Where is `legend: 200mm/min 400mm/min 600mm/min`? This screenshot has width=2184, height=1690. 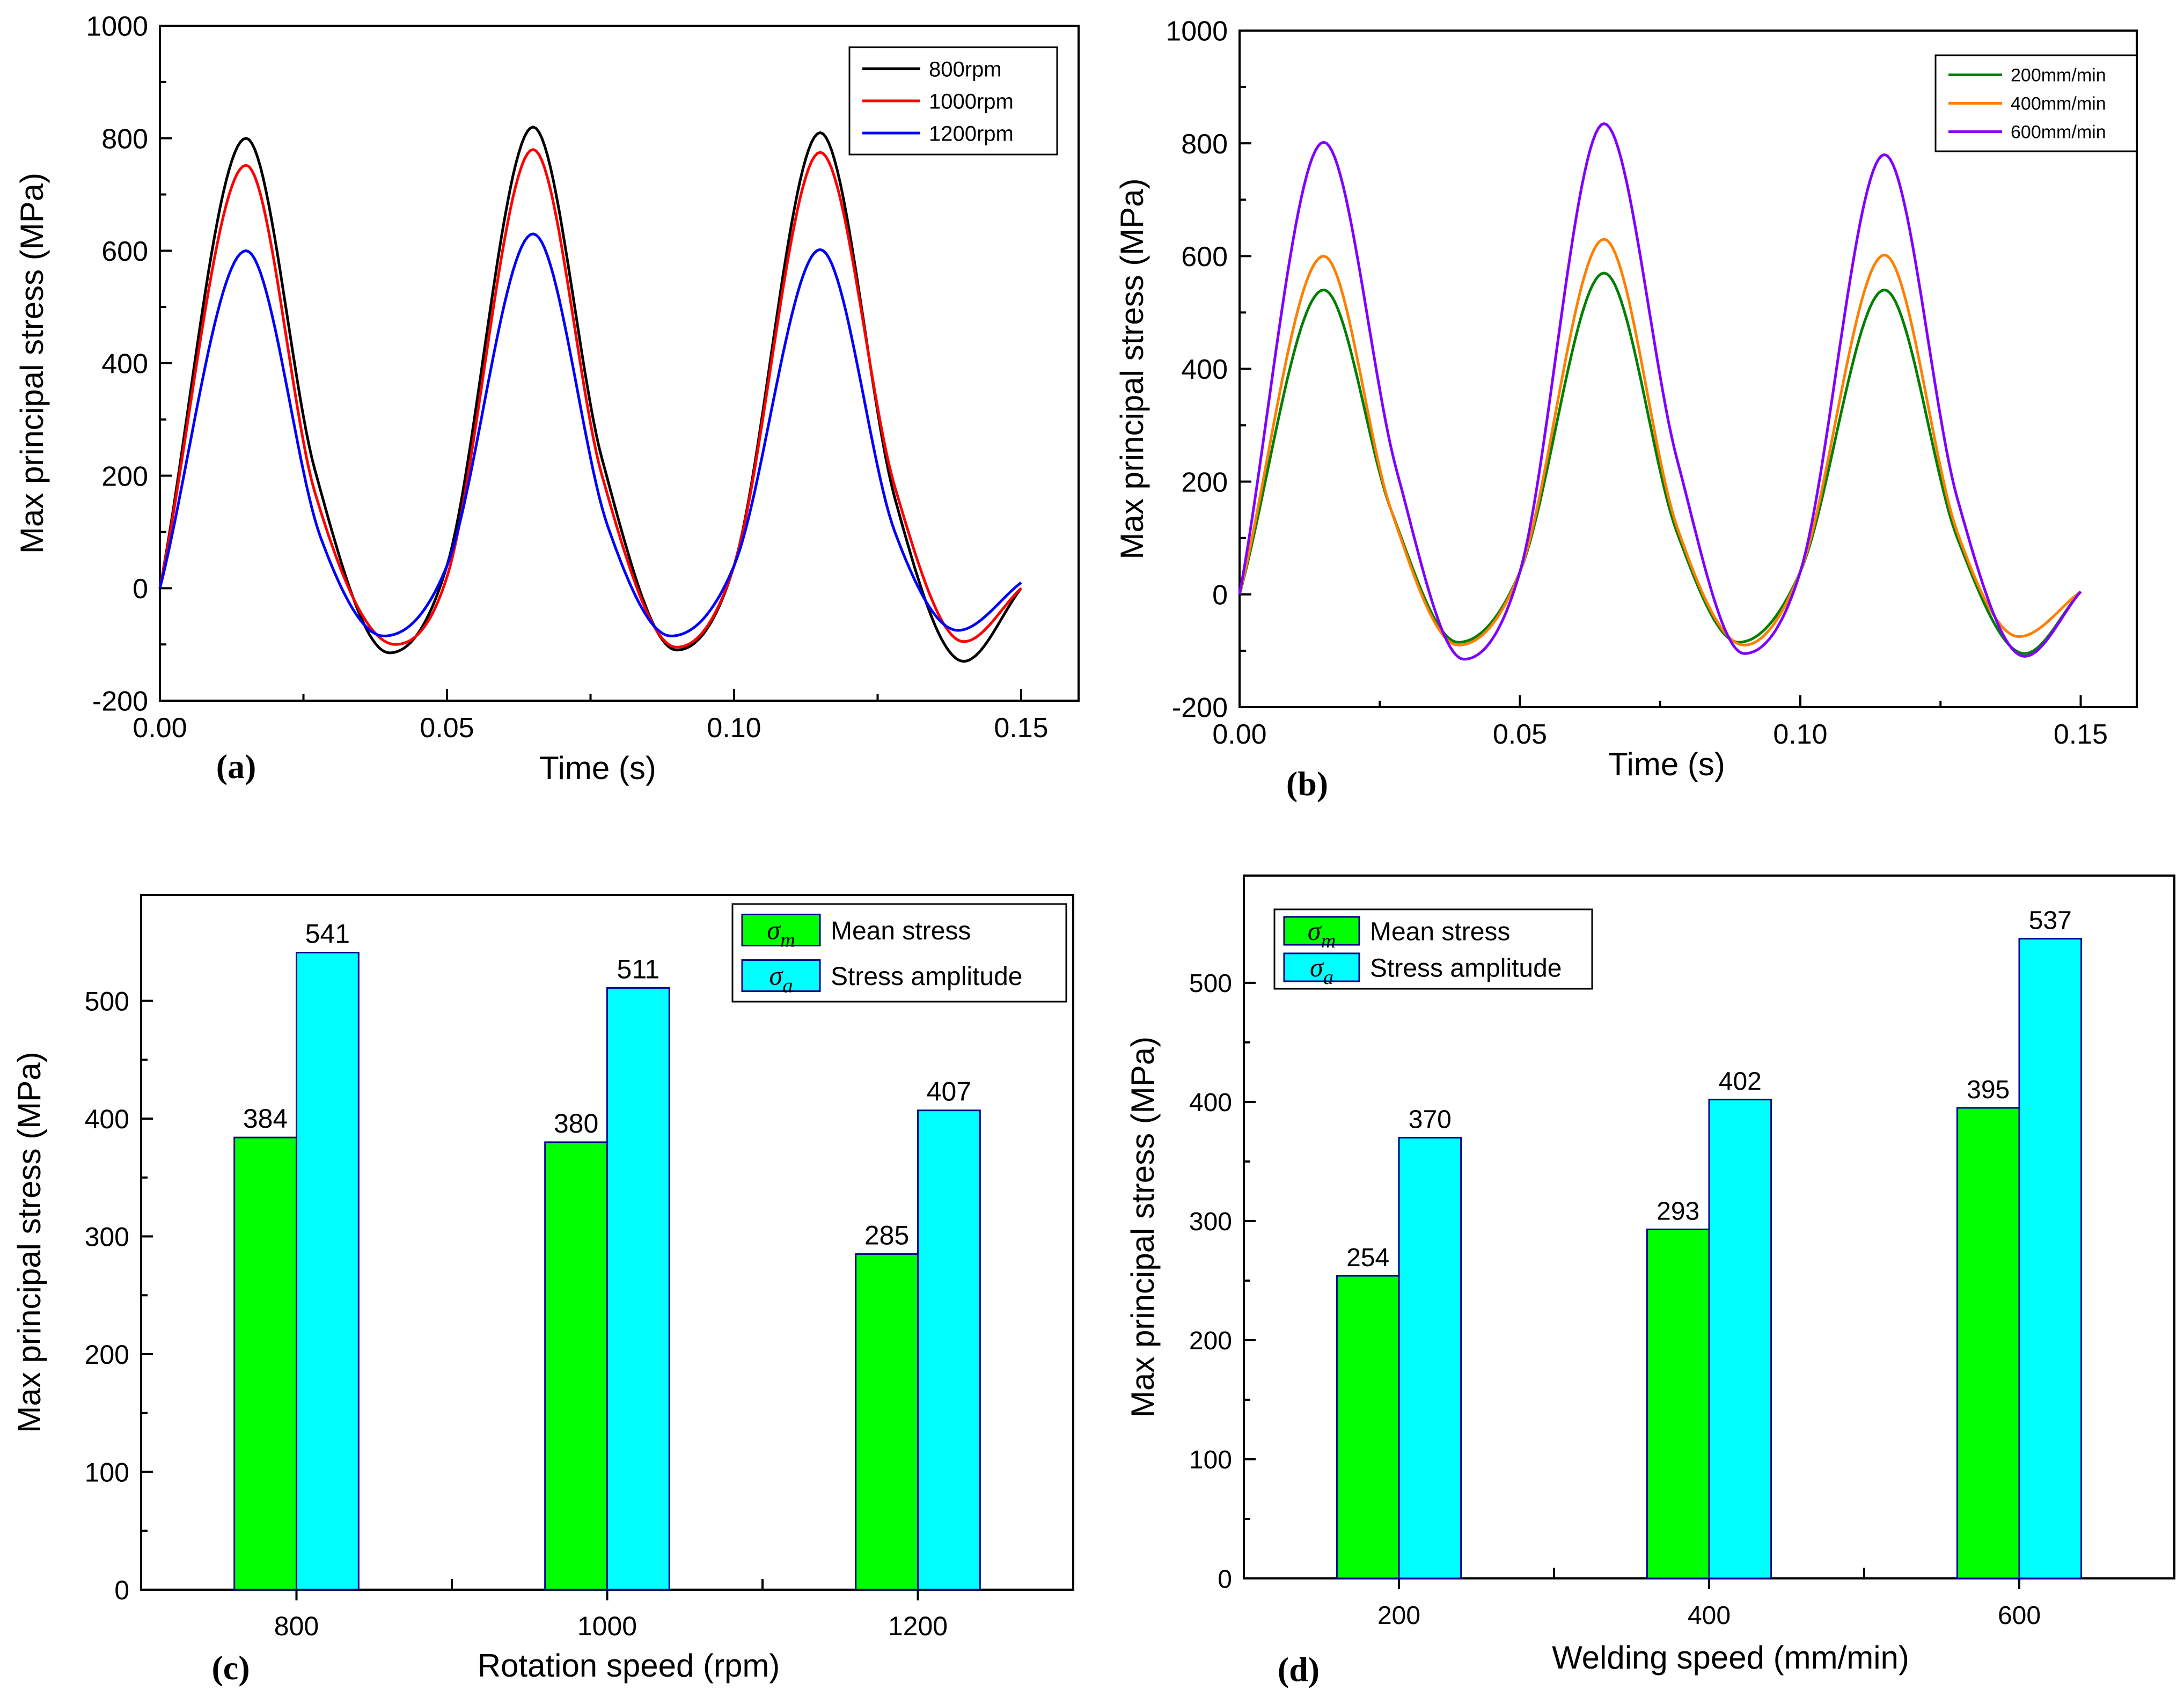 legend: 200mm/min 400mm/min 600mm/min is located at coordinates (2036, 103).